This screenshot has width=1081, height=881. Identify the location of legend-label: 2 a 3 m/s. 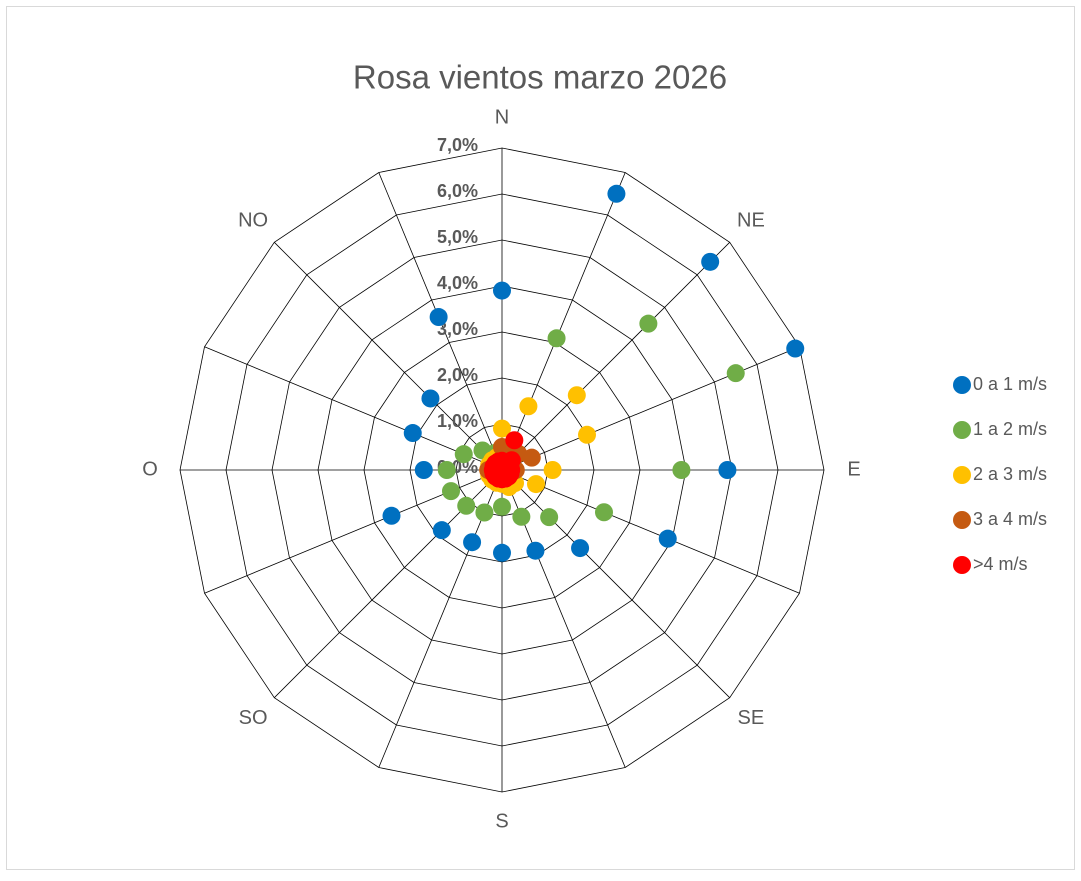
(1010, 474).